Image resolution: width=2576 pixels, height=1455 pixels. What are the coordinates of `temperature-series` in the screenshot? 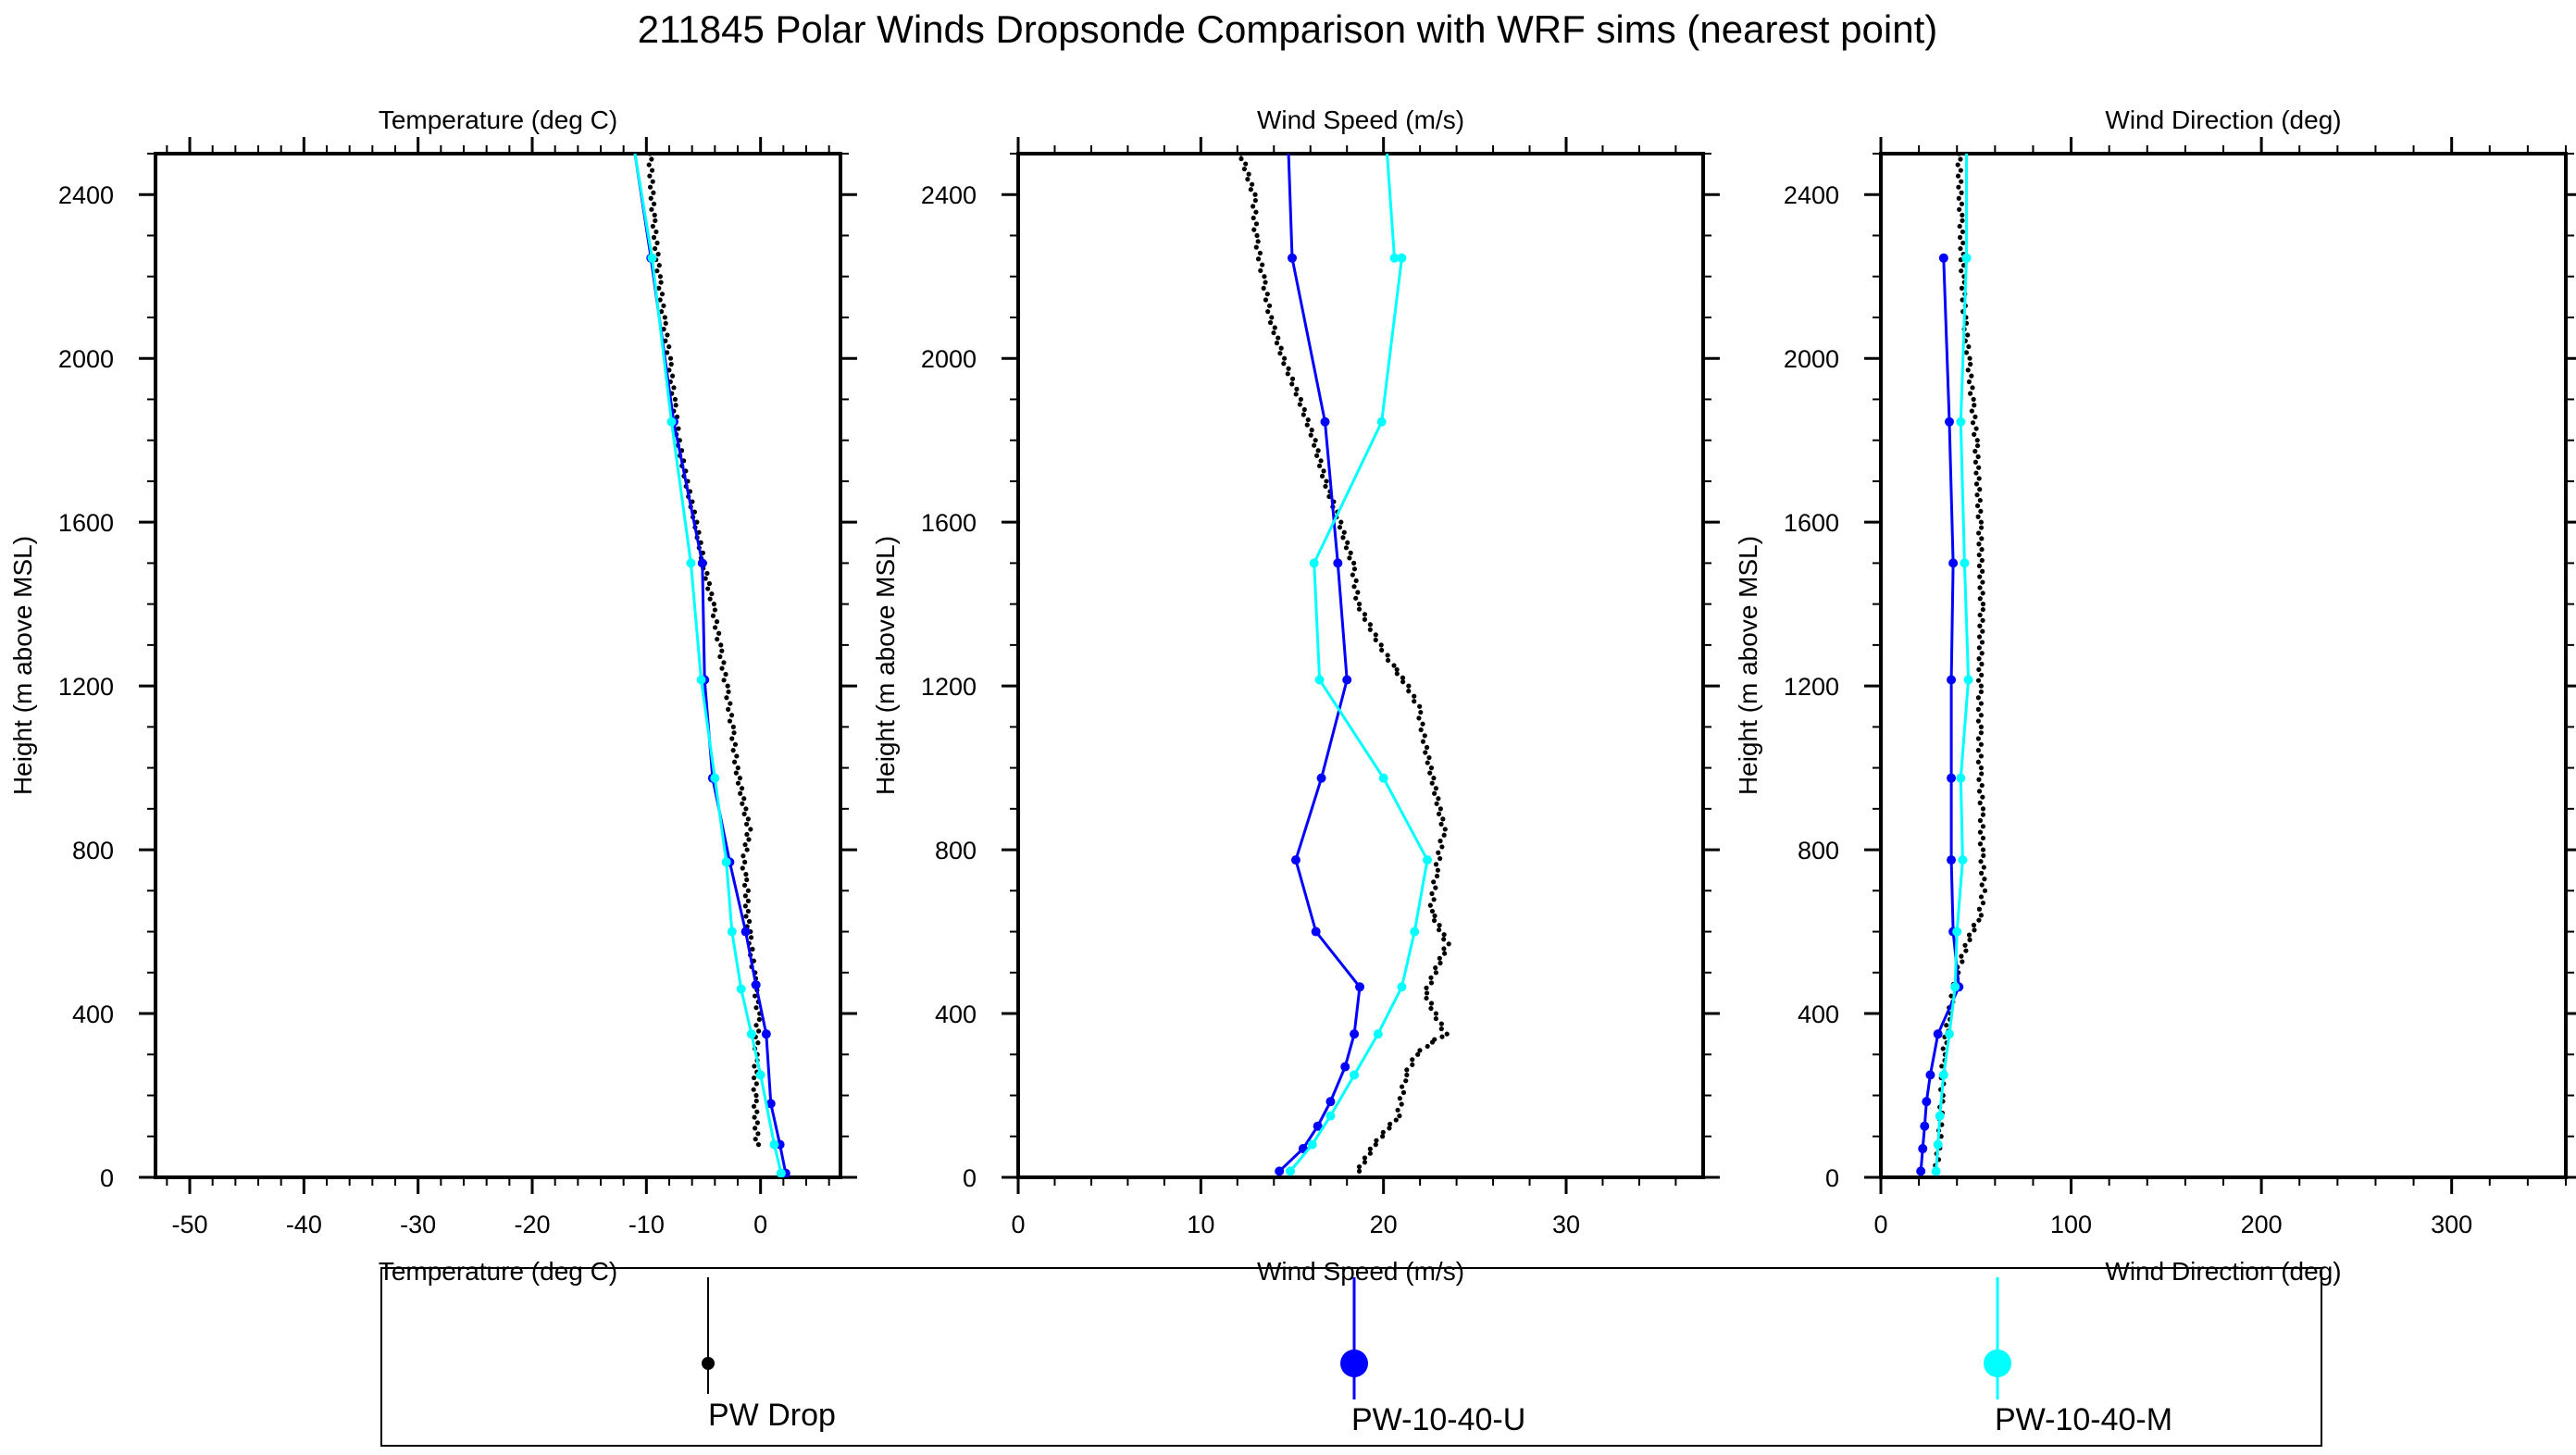 It's located at (711, 665).